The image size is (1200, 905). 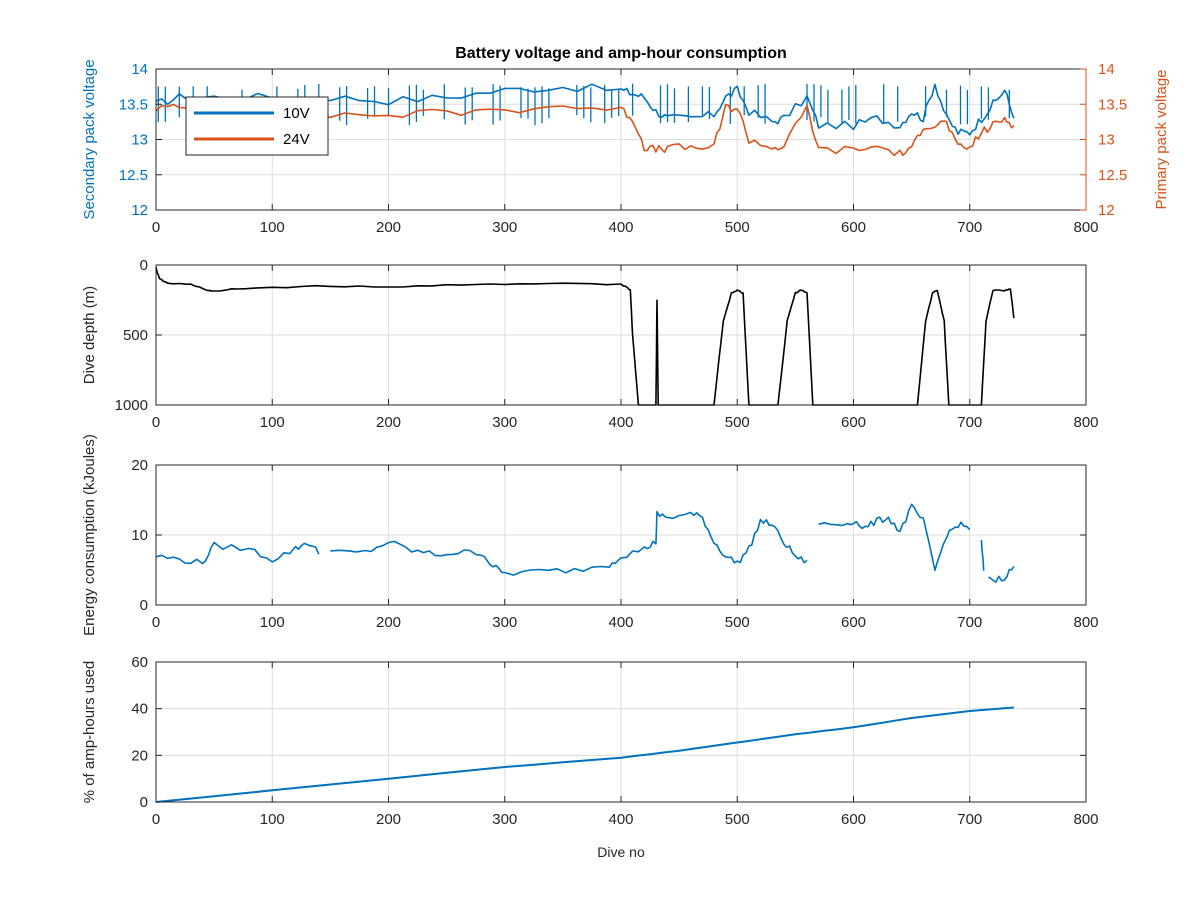 I want to click on legend-box, so click(x=257, y=126).